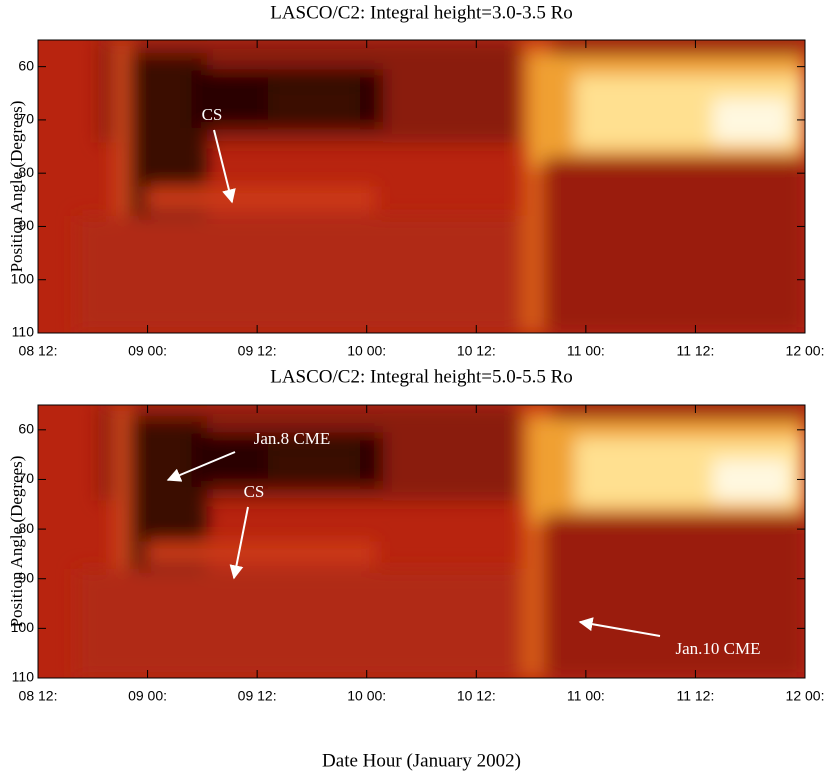 This screenshot has width=837, height=777. I want to click on panel-title: LASCO/C2: Integral height=5.0-5.5 Ro, so click(421, 376).